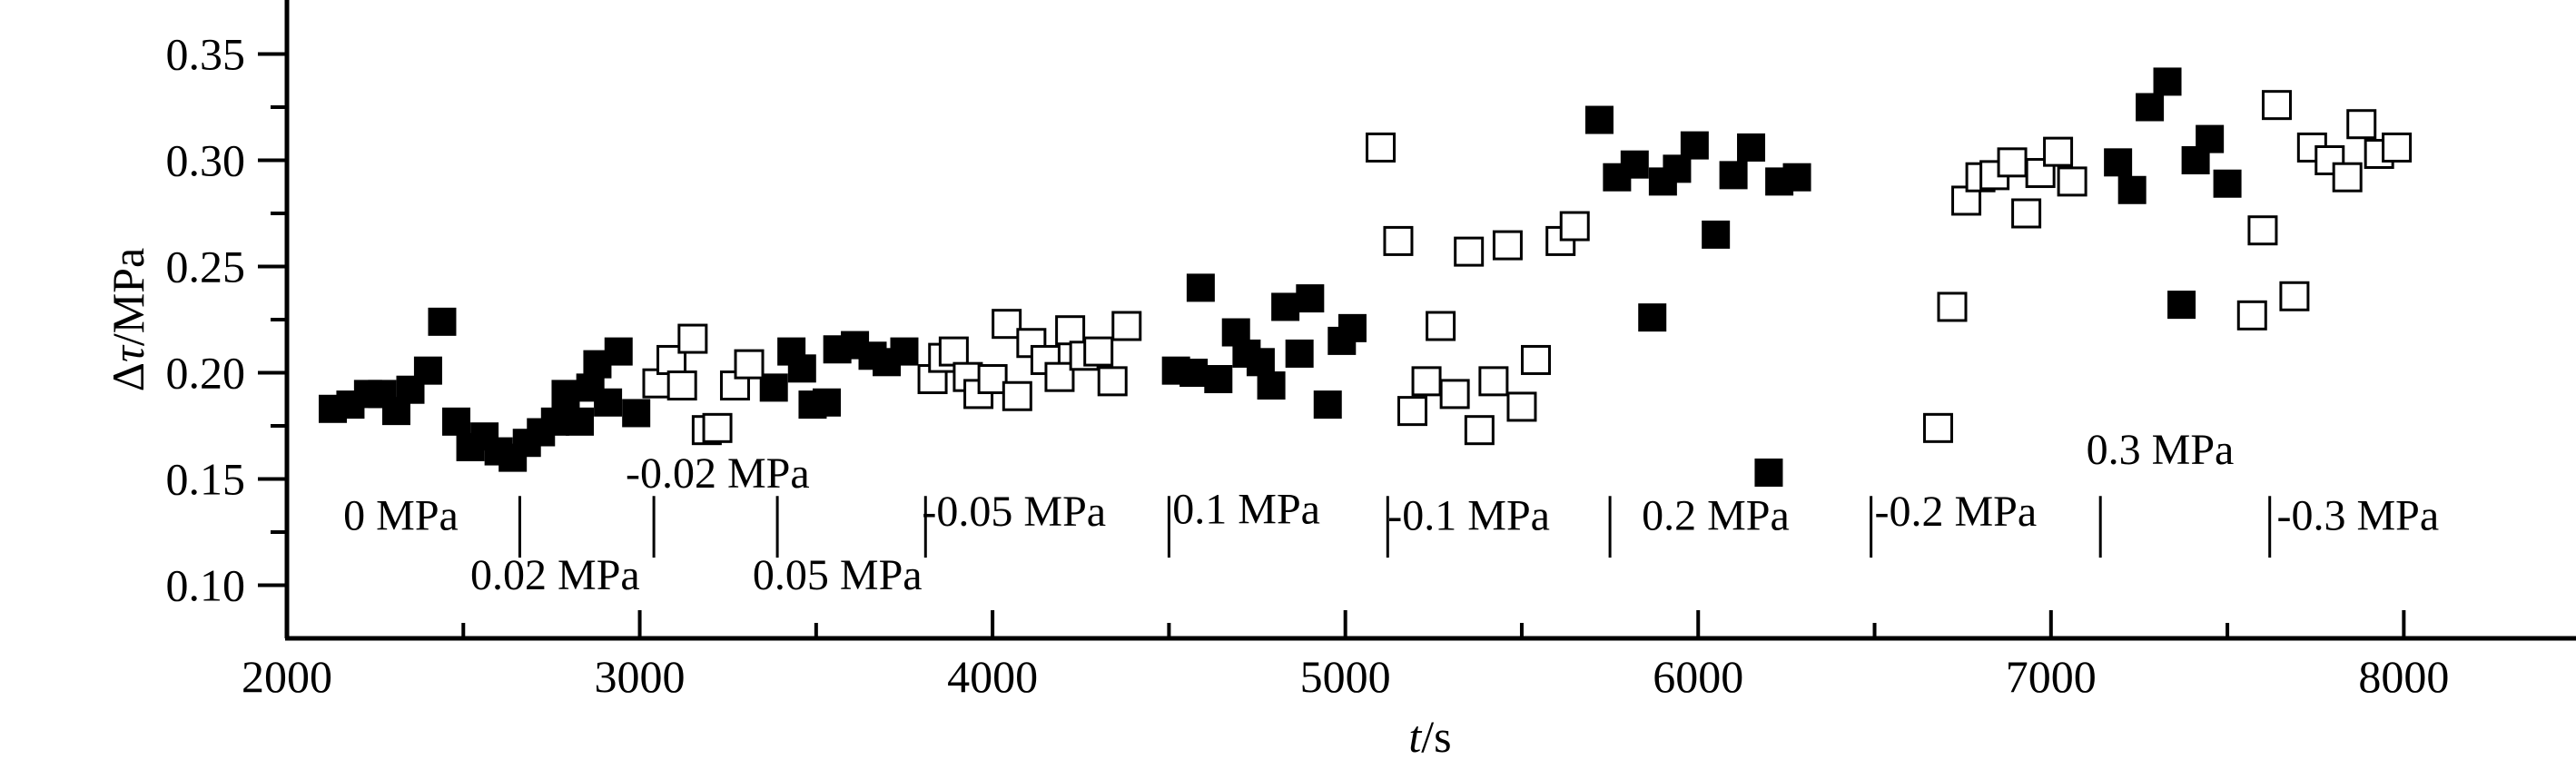 The image size is (2576, 770). I want to click on y-axis-ticks: 0.10 0.15 0.20 0.25 0.30 0.35, so click(226, 320).